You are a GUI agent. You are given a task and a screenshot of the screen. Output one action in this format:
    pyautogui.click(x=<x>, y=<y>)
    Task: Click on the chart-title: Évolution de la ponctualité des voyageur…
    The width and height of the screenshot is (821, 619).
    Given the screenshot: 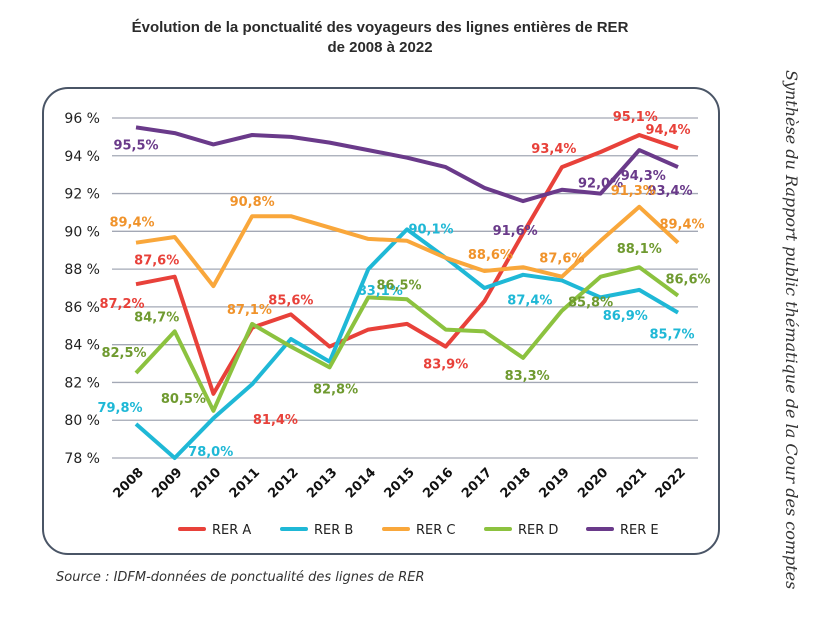 What is the action you would take?
    pyautogui.click(x=380, y=38)
    